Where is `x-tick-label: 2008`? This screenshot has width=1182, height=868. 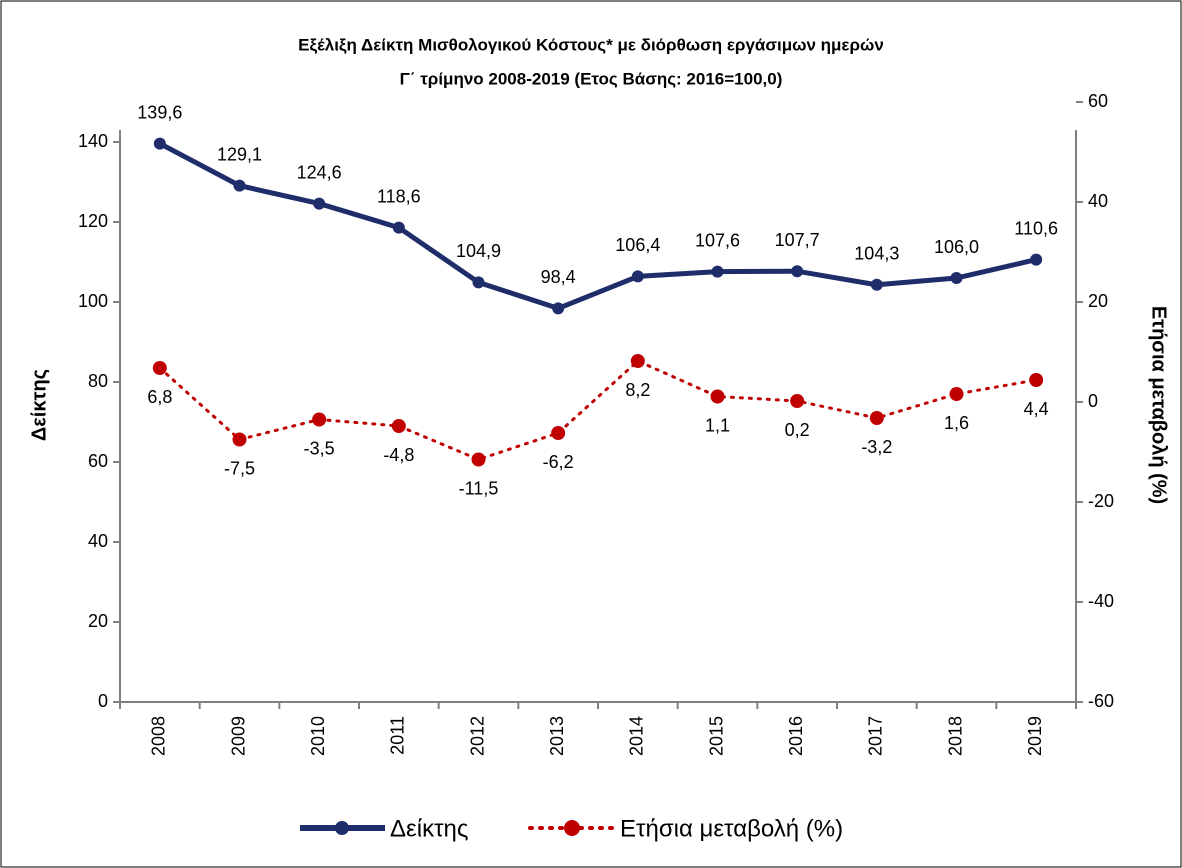 x-tick-label: 2008 is located at coordinates (159, 736).